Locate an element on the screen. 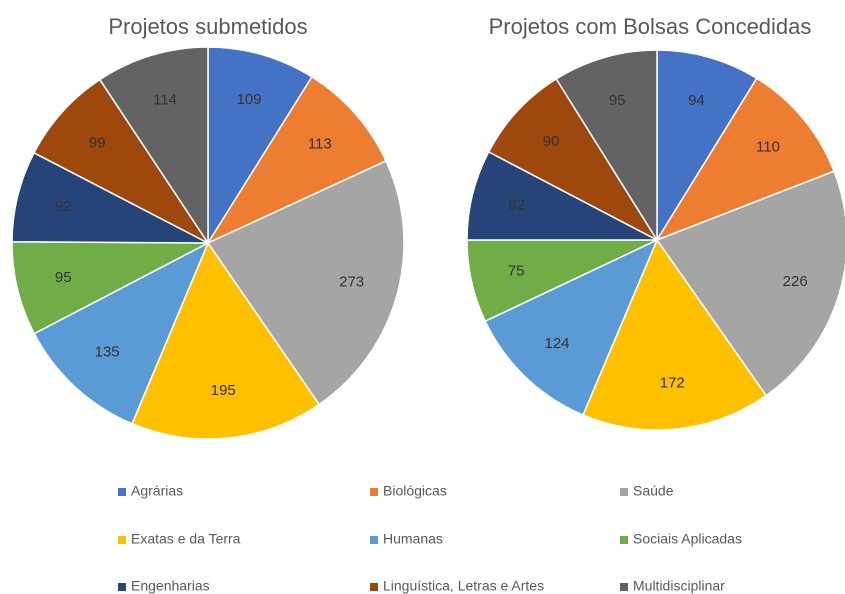 The image size is (845, 594). legend-label: Multidisciplinar is located at coordinates (679, 586).